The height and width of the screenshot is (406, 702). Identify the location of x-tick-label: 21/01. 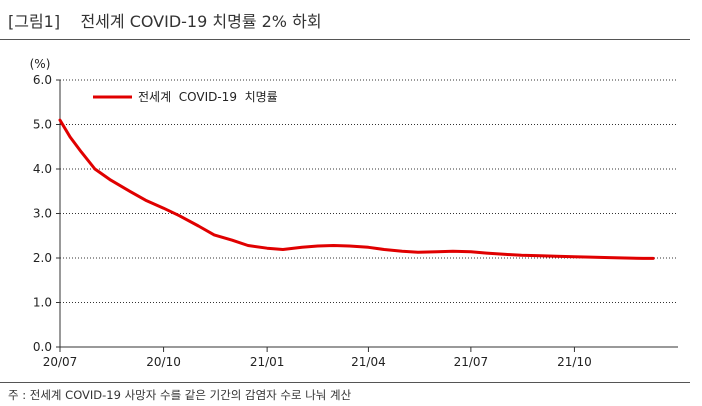
(267, 362).